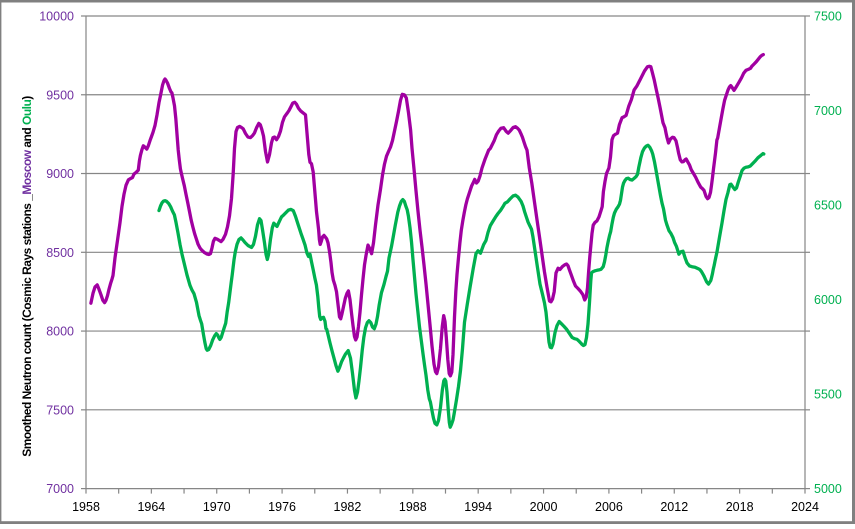  I want to click on svg-text: 8500, so click(60, 253).